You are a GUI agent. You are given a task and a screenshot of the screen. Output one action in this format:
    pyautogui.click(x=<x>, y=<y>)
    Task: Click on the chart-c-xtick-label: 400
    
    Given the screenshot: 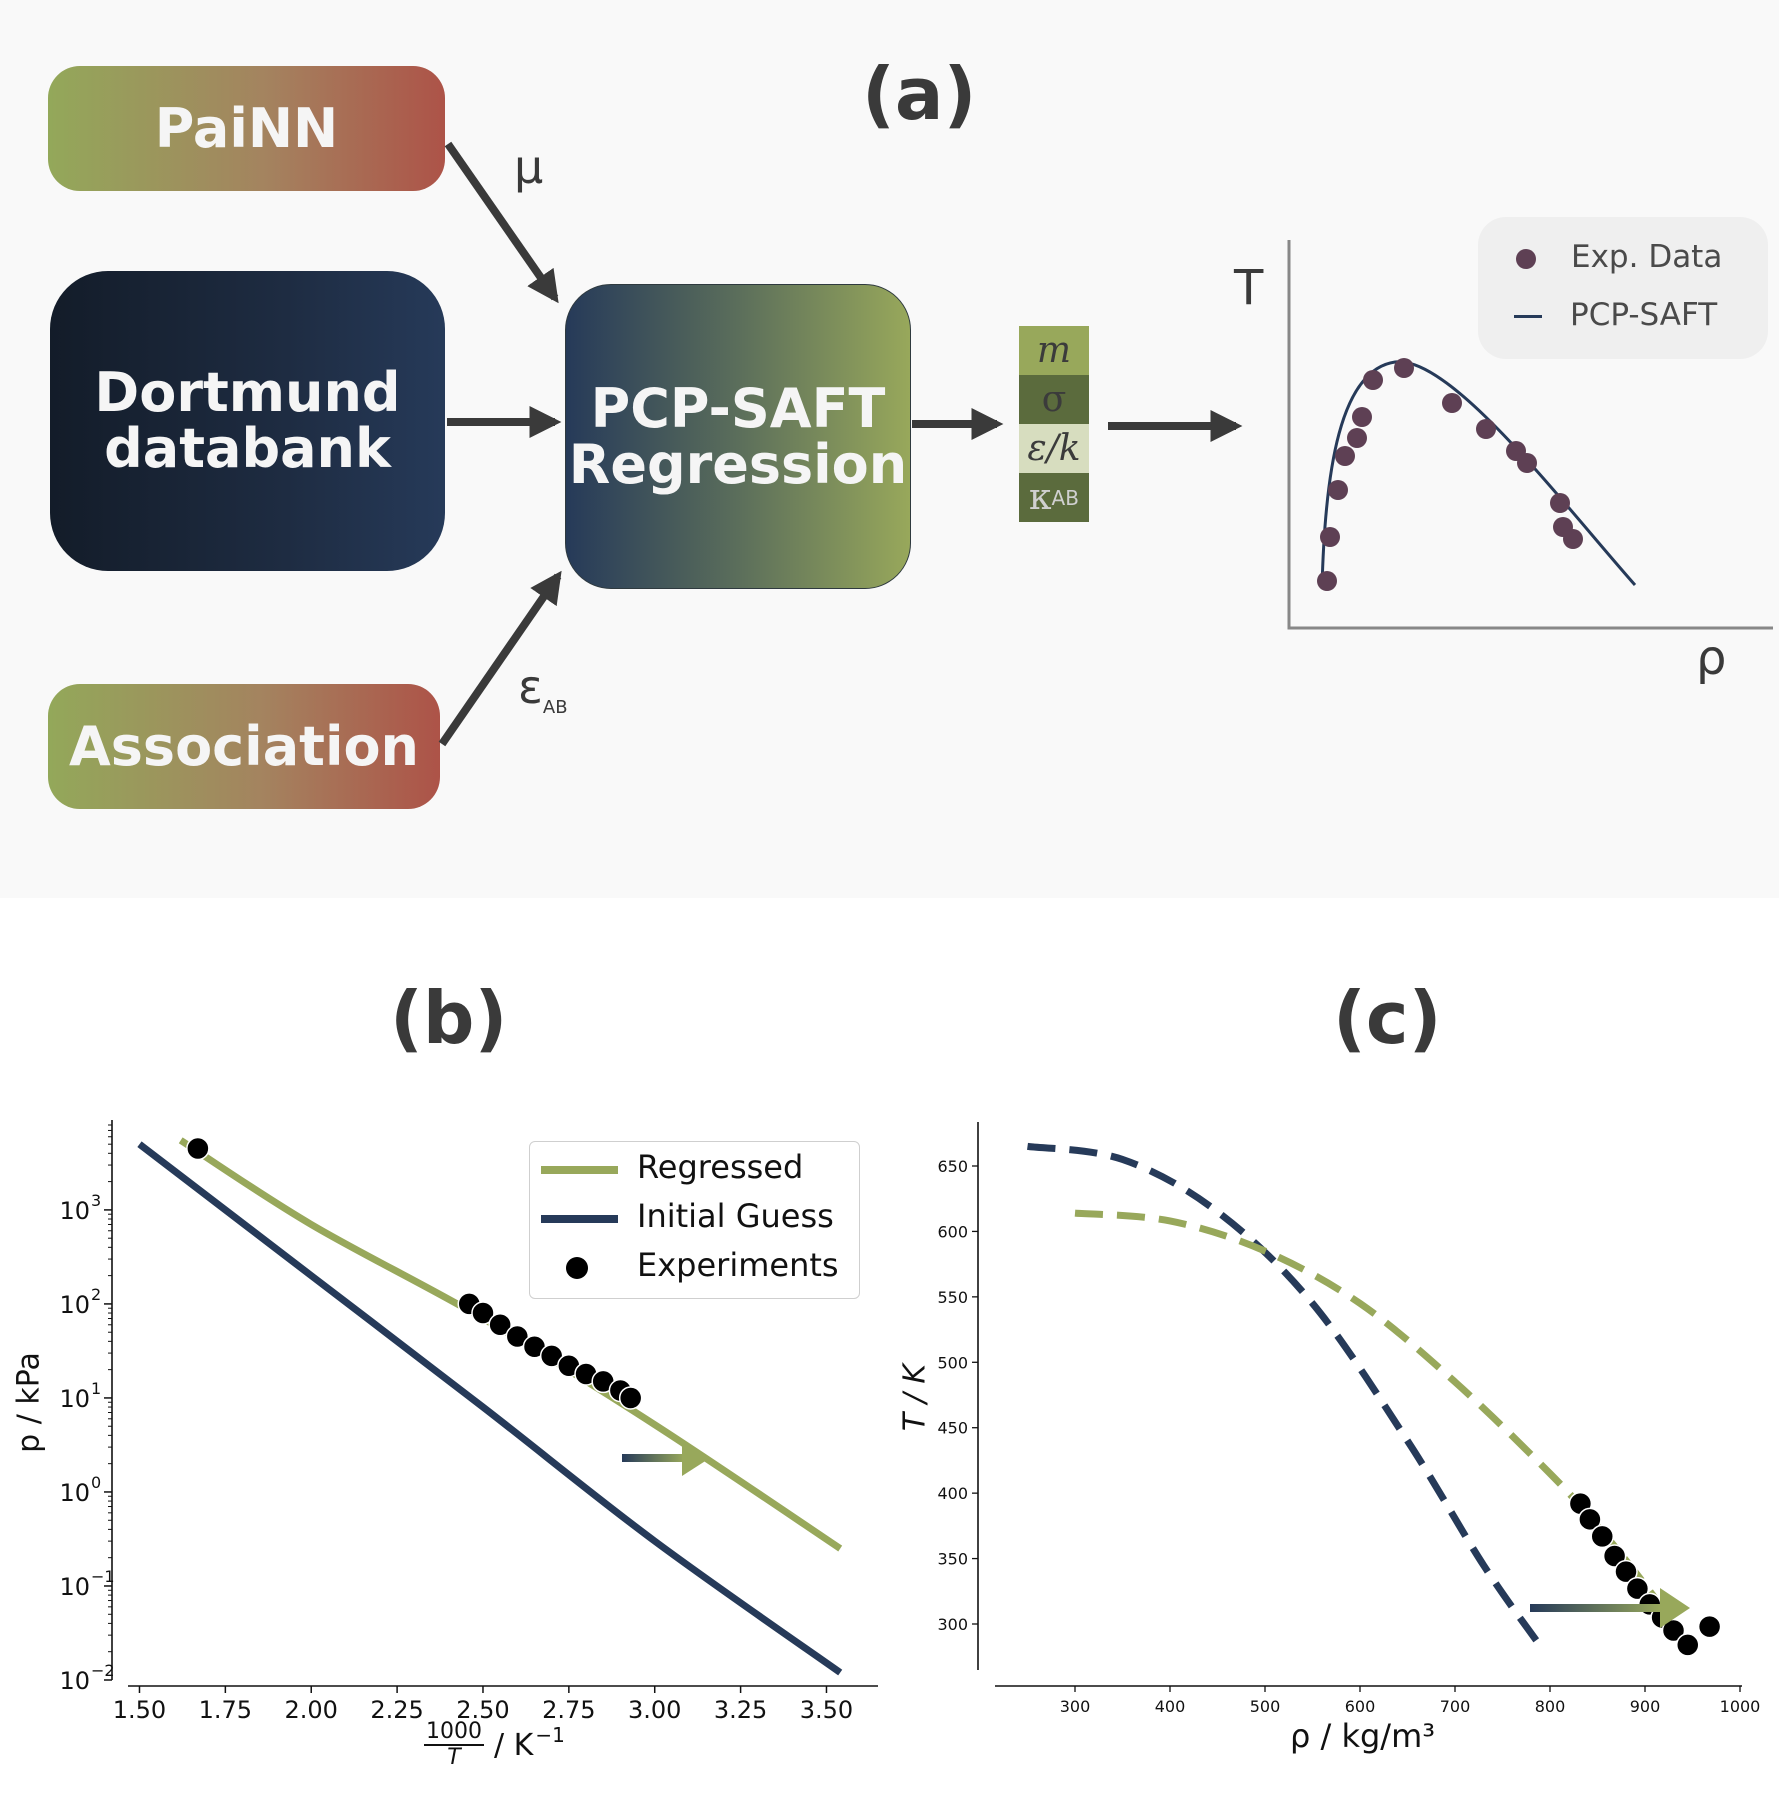 What is the action you would take?
    pyautogui.click(x=1170, y=1706)
    